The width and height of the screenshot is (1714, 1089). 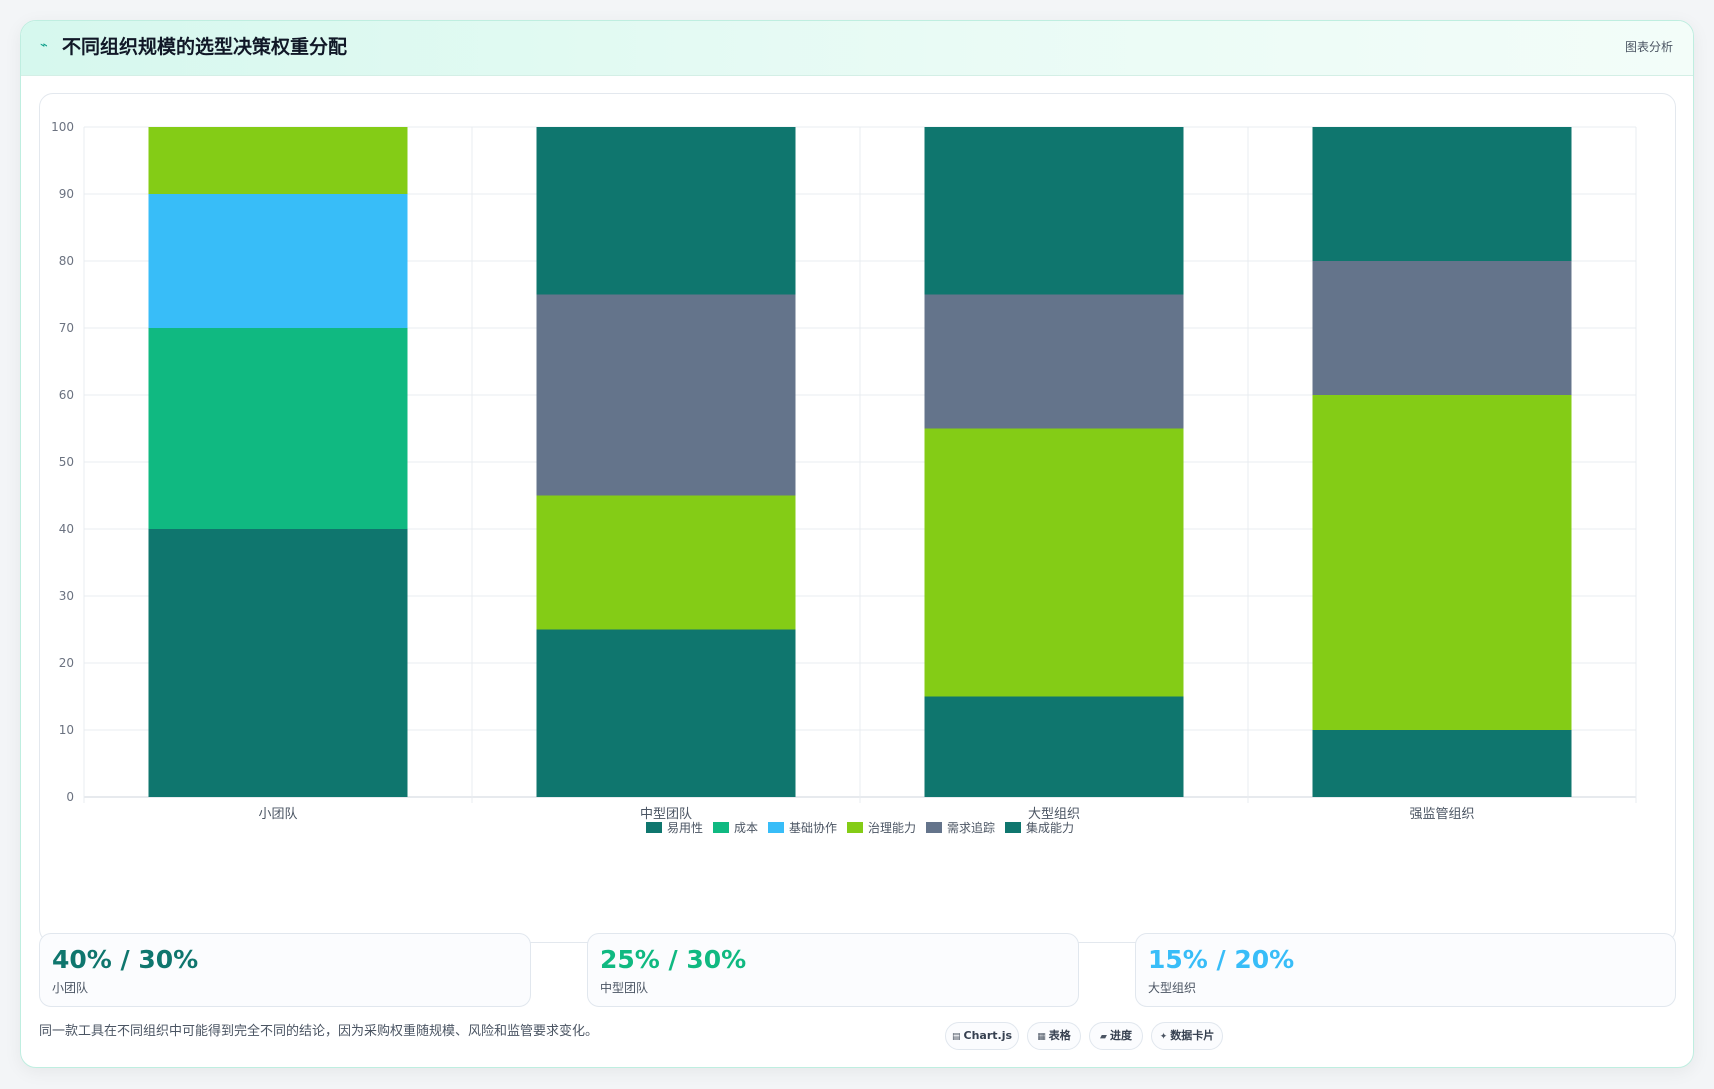 What do you see at coordinates (971, 827) in the screenshot?
I see `legend-label: 需求追踪` at bounding box center [971, 827].